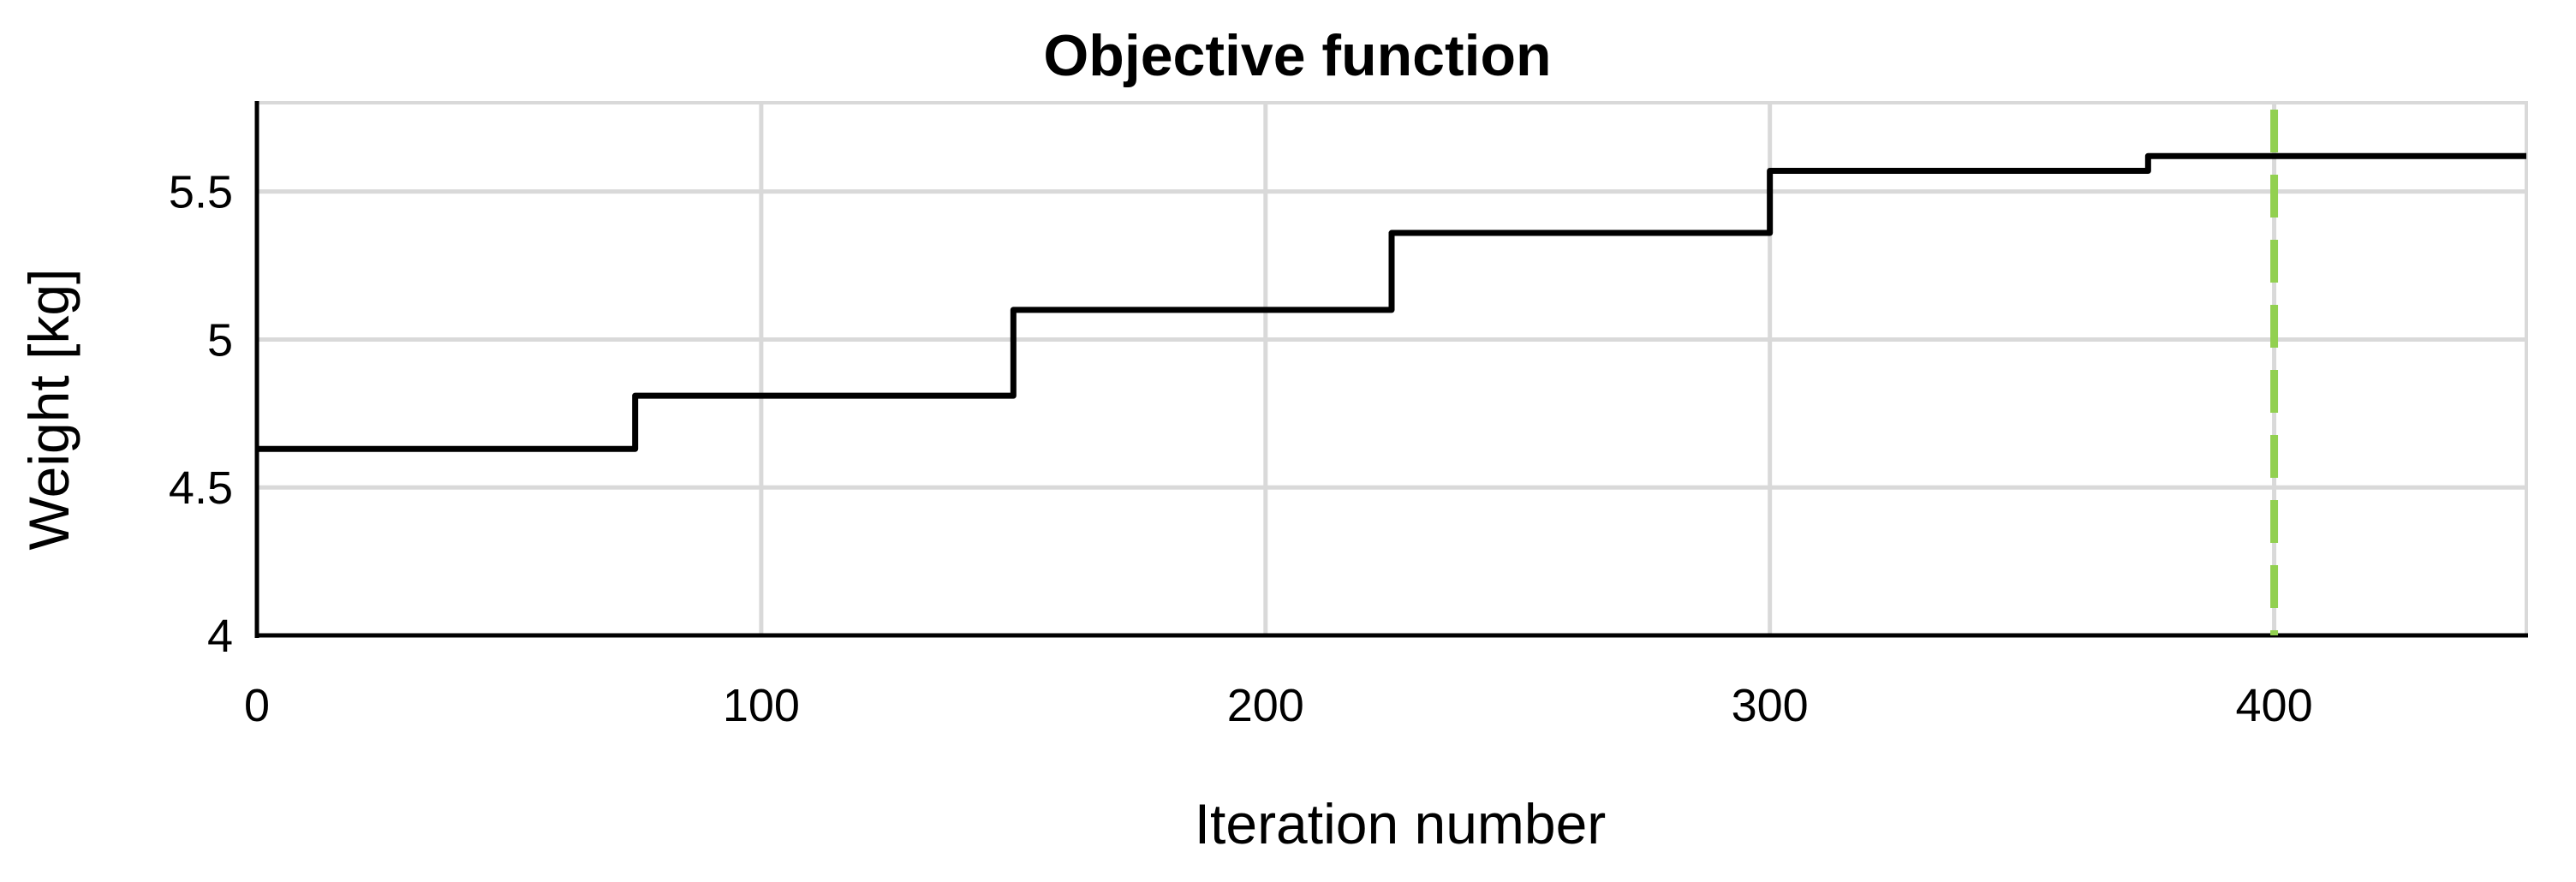 The height and width of the screenshot is (882, 2576). I want to click on y-tick-label: 5, so click(220, 340).